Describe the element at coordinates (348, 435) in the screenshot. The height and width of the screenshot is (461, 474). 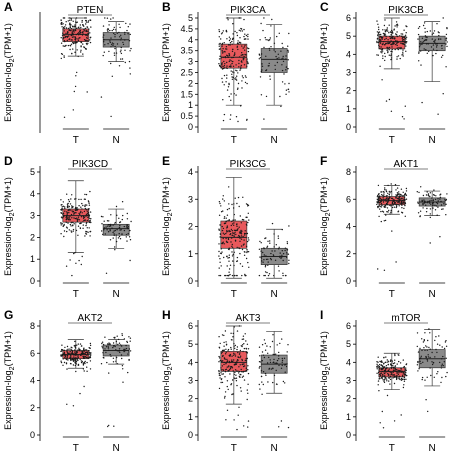
I see `y-tick-label: 0` at that location.